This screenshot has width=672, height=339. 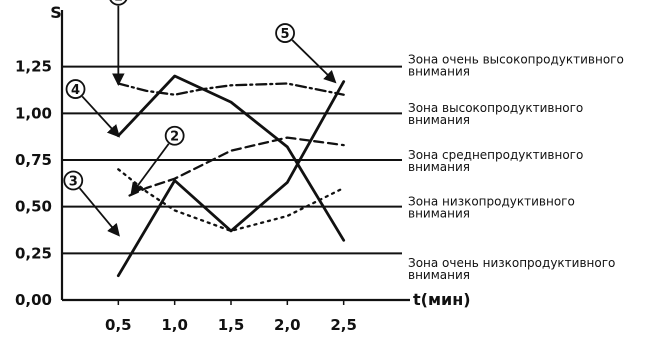 I want to click on zone-label-0-line-0: Зона очень высокопродуктивного, so click(x=516, y=60).